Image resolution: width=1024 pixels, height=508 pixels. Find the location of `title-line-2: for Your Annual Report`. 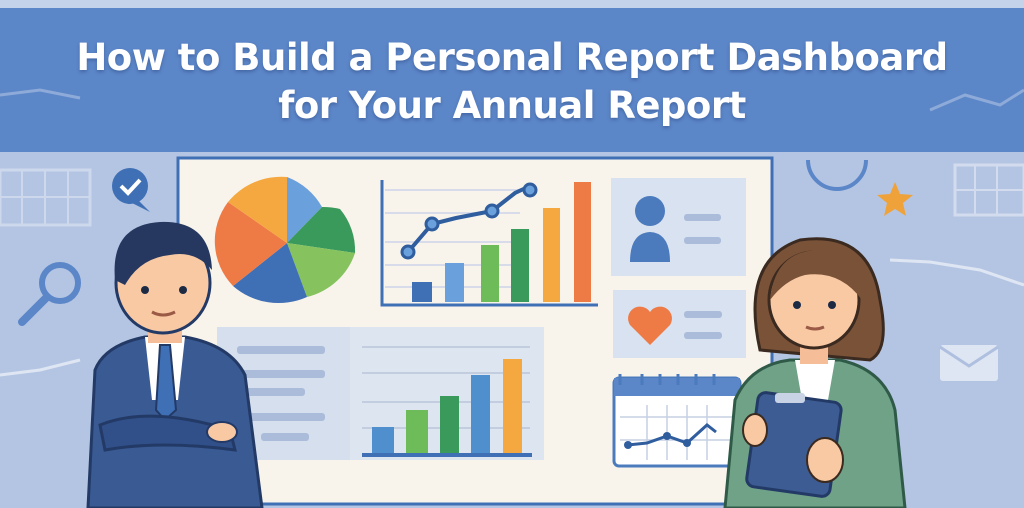

title-line-2: for Your Annual Report is located at coordinates (512, 105).